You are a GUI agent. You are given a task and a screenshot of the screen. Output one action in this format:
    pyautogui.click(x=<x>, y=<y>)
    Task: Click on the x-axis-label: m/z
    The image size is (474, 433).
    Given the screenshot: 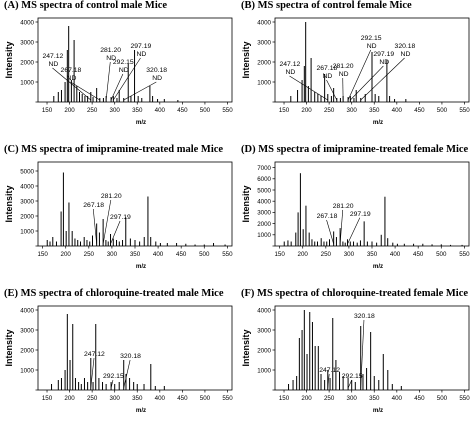 What is the action you would take?
    pyautogui.click(x=141, y=266)
    